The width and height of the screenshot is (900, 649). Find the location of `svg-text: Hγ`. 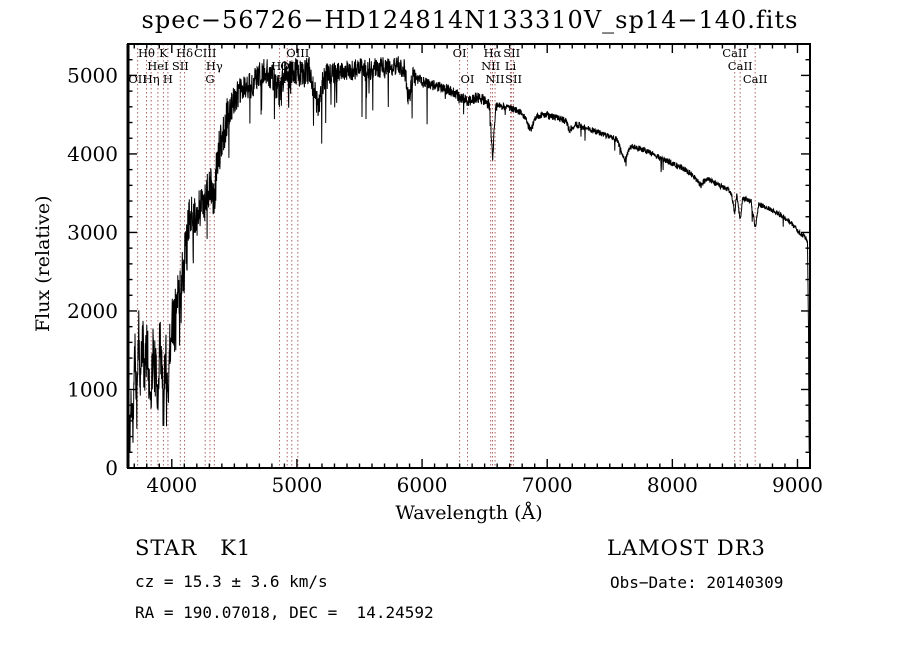

svg-text: Hγ is located at coordinates (214, 66).